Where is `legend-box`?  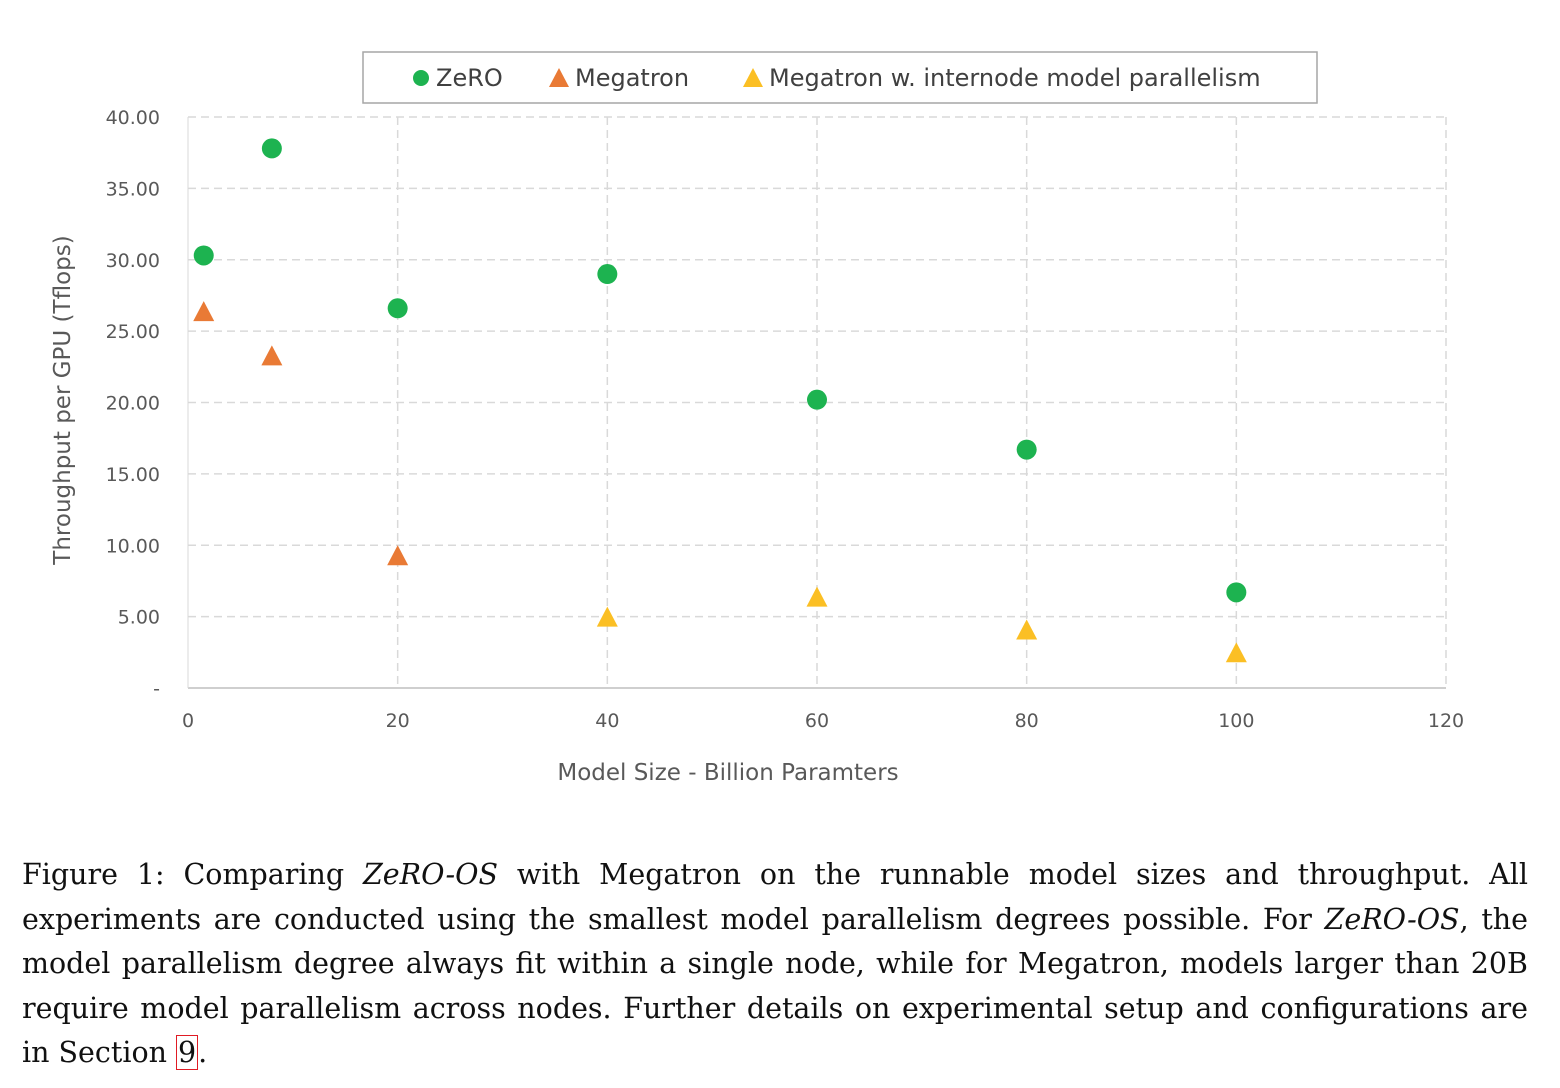 legend-box is located at coordinates (840, 77).